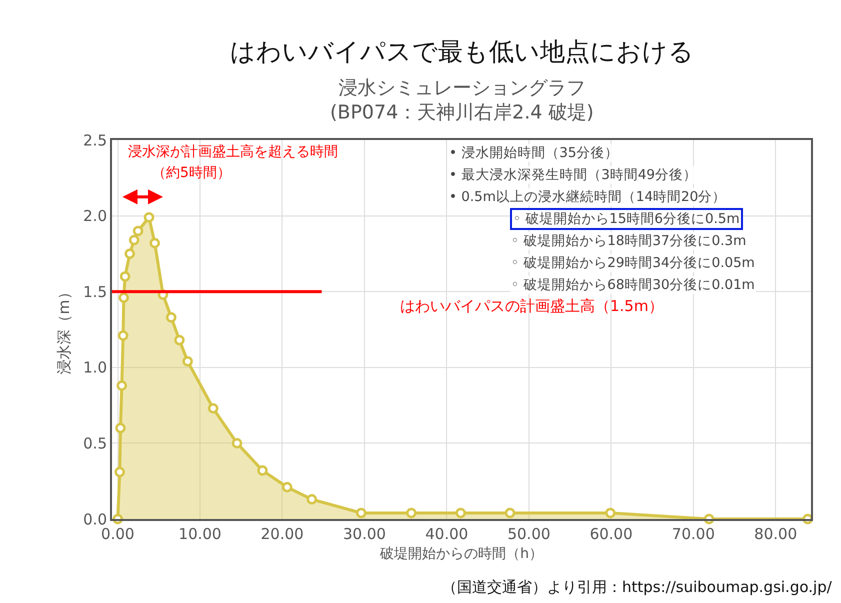 The height and width of the screenshot is (603, 841). What do you see at coordinates (587, 197) in the screenshot?
I see `annotation: • 0.5m以上の浸水継続時間（14時間20分）` at bounding box center [587, 197].